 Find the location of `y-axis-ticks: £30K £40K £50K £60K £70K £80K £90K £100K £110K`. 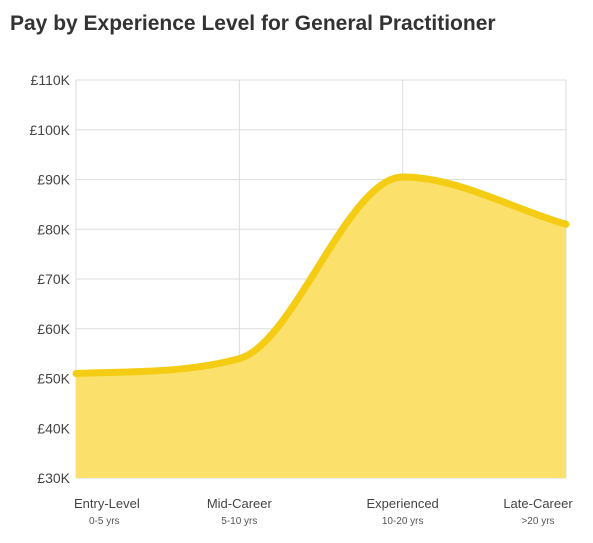

y-axis-ticks: £30K £40K £50K £60K £70K £80K £90K £100K £110K is located at coordinates (50, 279).